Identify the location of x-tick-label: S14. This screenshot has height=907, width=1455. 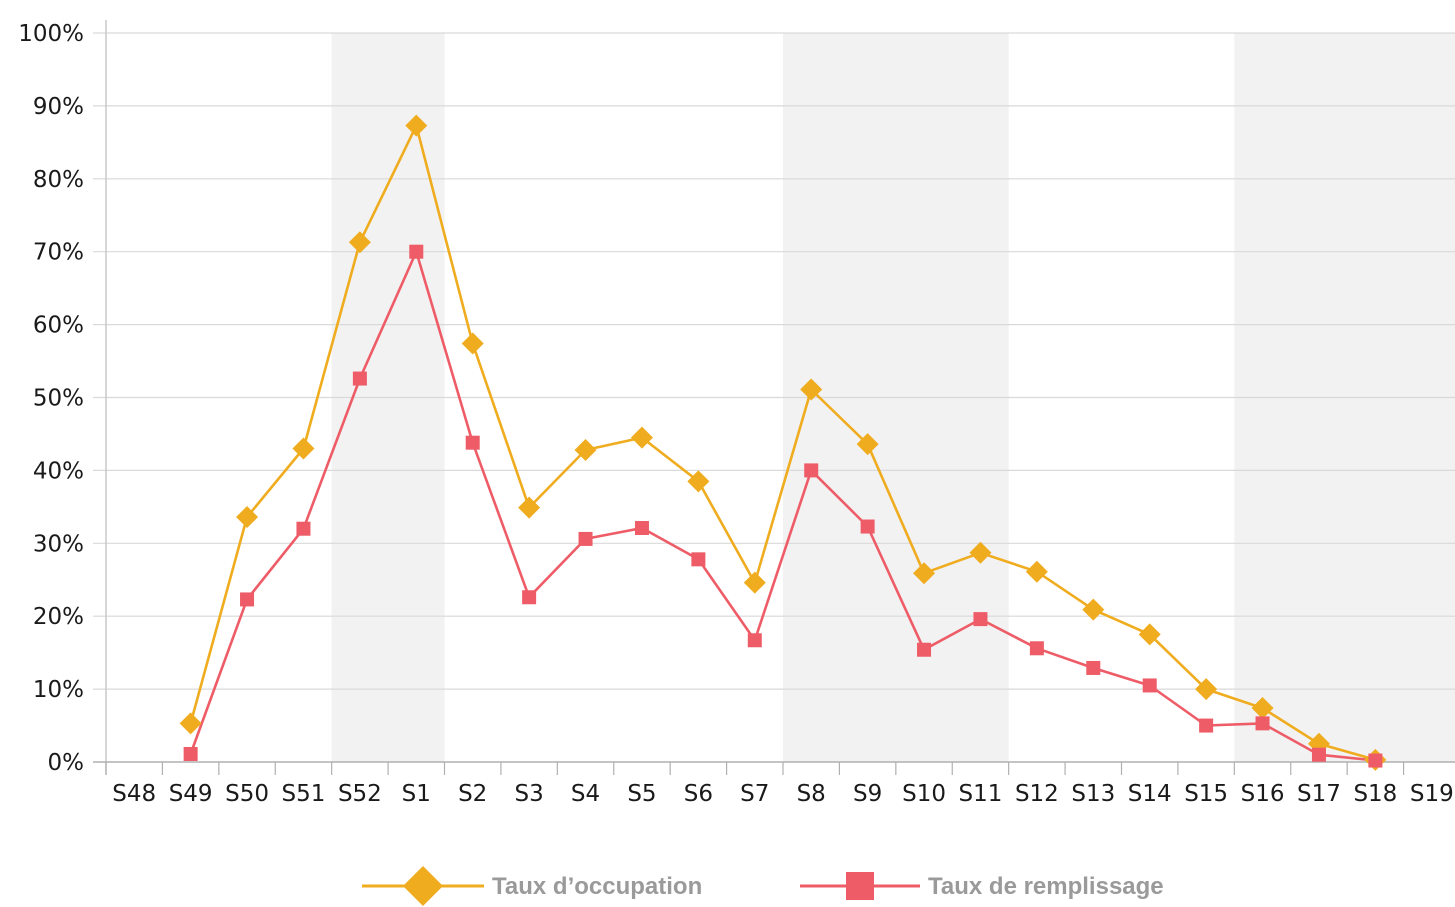
(1150, 794).